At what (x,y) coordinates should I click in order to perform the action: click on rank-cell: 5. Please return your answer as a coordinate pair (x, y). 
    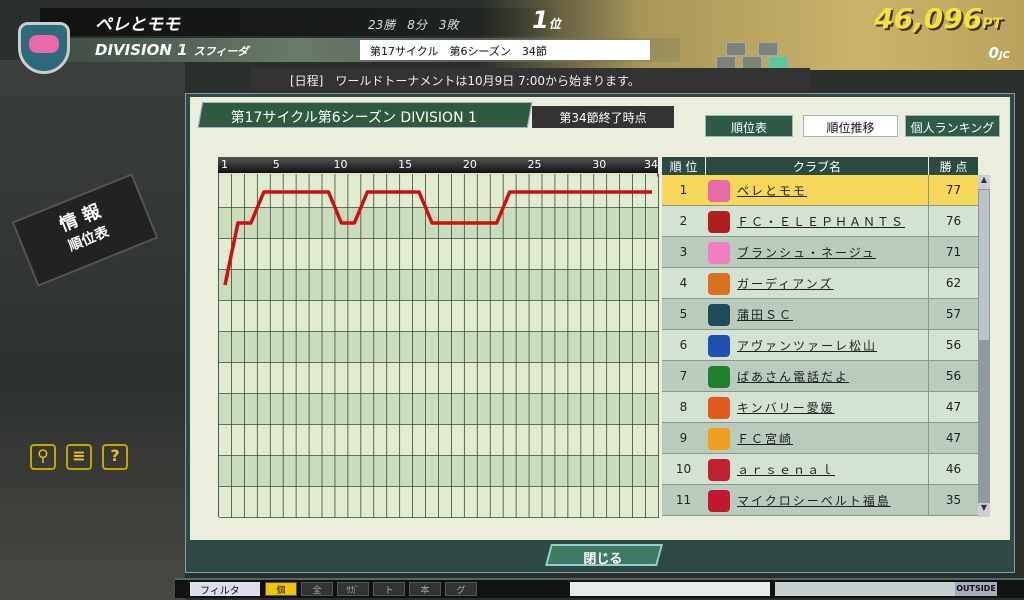
    Looking at the image, I should click on (683, 314).